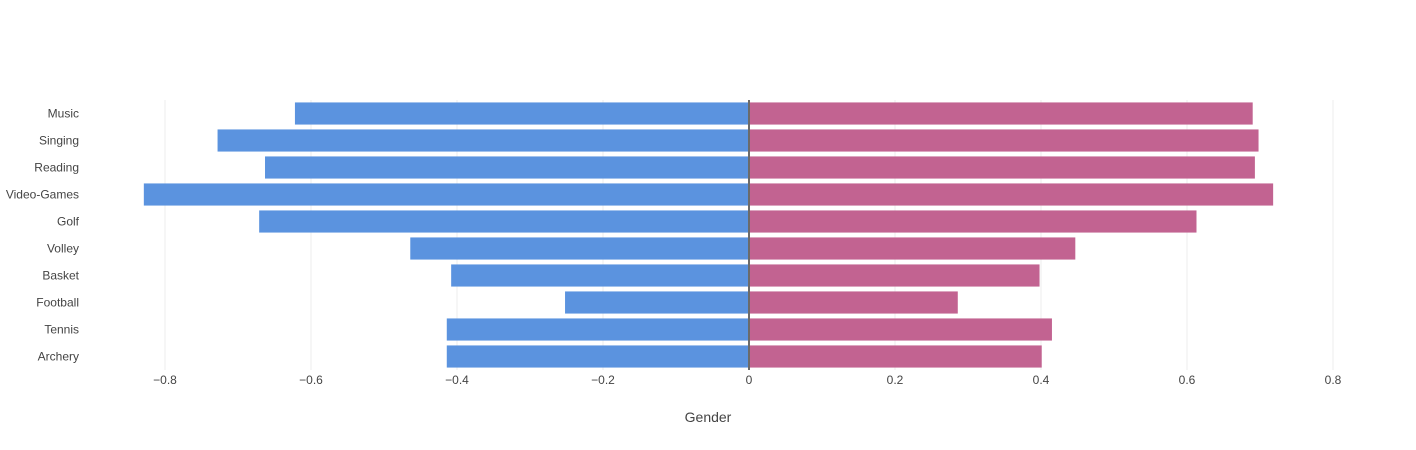  I want to click on x-tick-label: 0, so click(749, 380).